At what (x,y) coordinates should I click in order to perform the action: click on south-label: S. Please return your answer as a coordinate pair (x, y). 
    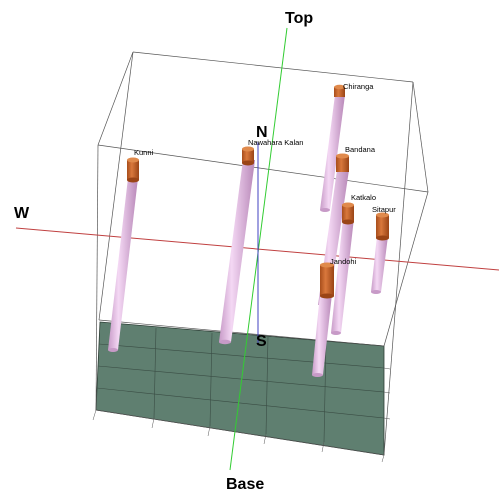
    Looking at the image, I should click on (261, 341).